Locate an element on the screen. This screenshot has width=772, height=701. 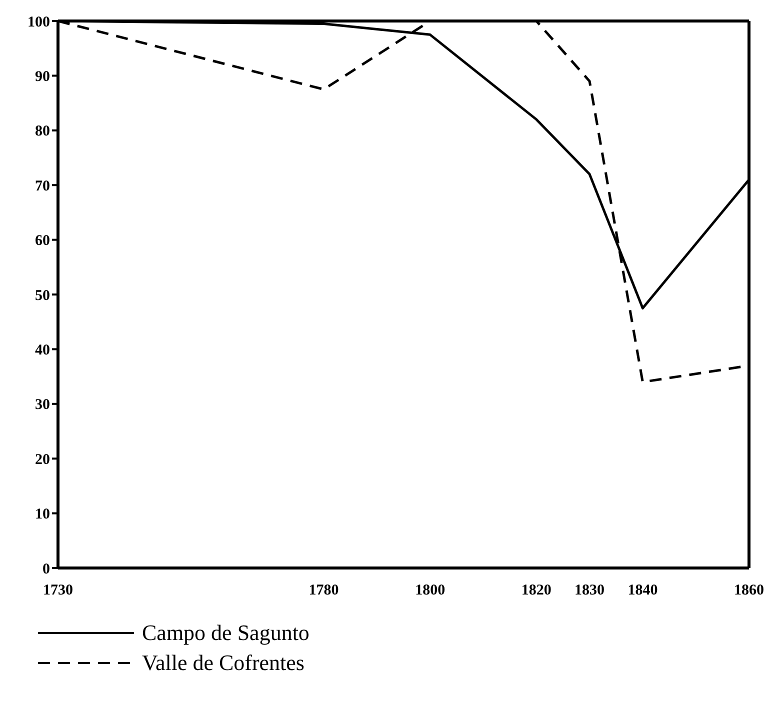
y-tick-label: 90 is located at coordinates (42, 77).